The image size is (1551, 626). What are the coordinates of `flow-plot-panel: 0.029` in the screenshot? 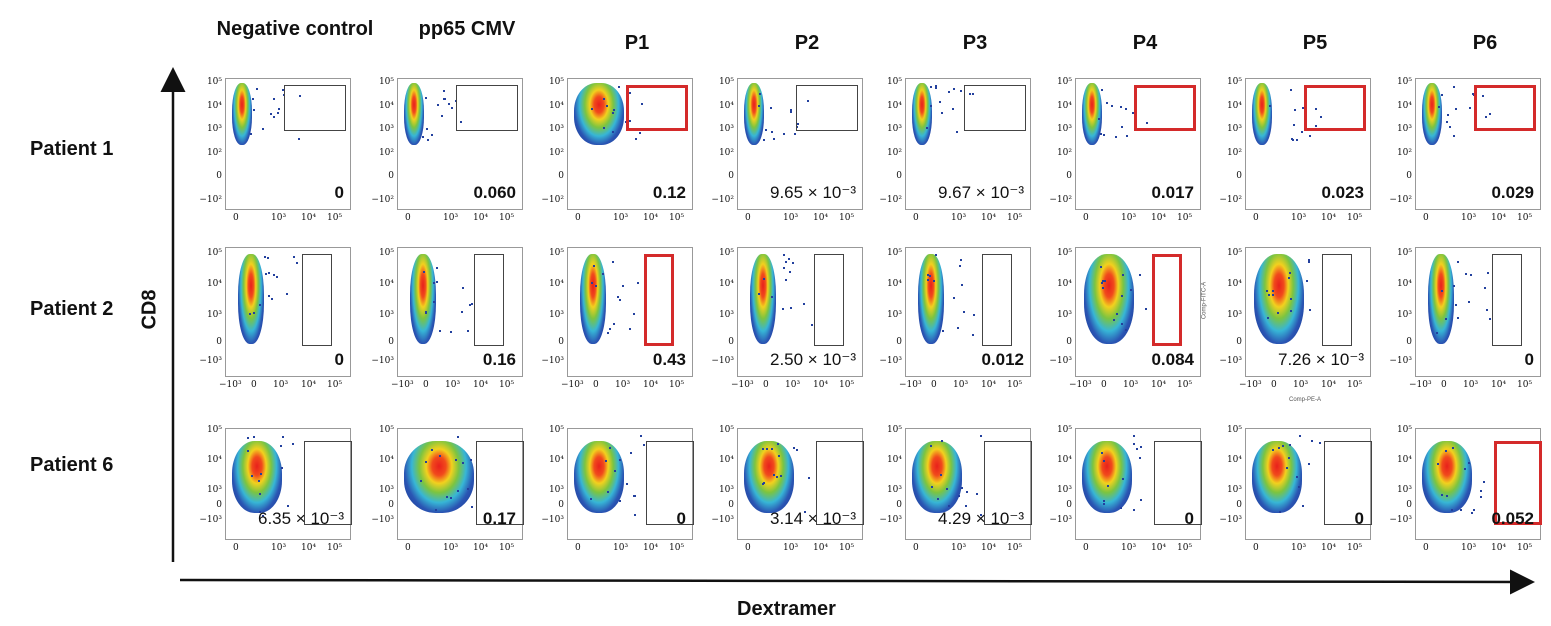 It's located at (1478, 144).